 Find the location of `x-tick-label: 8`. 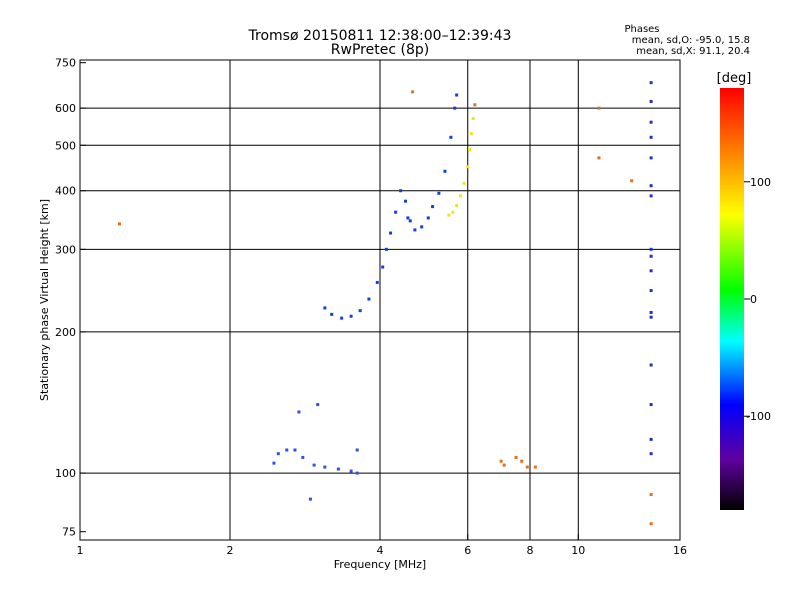

x-tick-label: 8 is located at coordinates (530, 550).